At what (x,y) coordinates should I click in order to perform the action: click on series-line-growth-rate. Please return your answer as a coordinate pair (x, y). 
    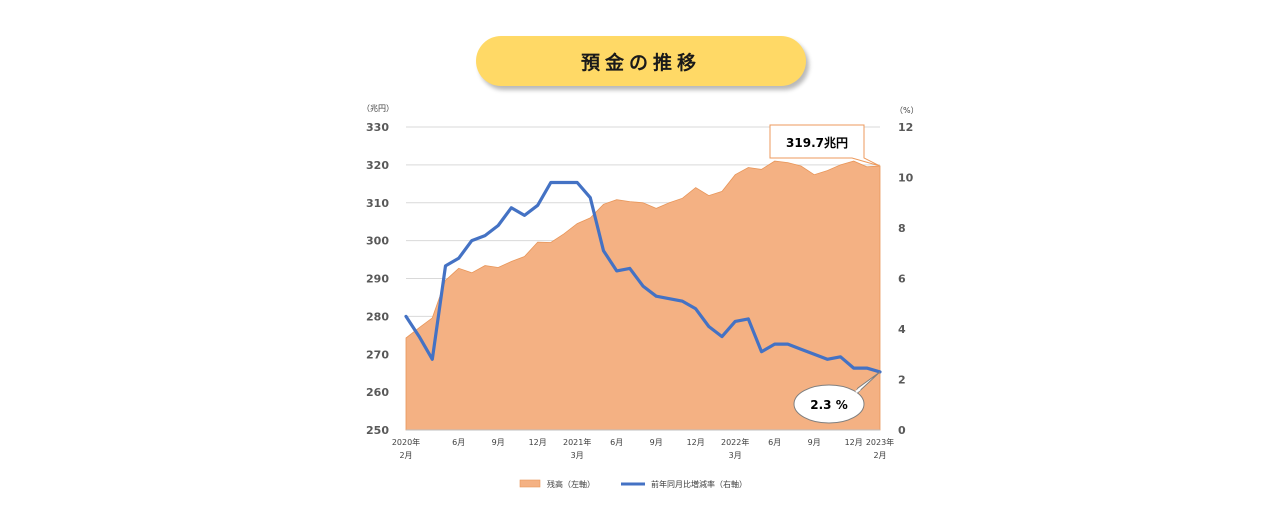
    Looking at the image, I should click on (643, 277).